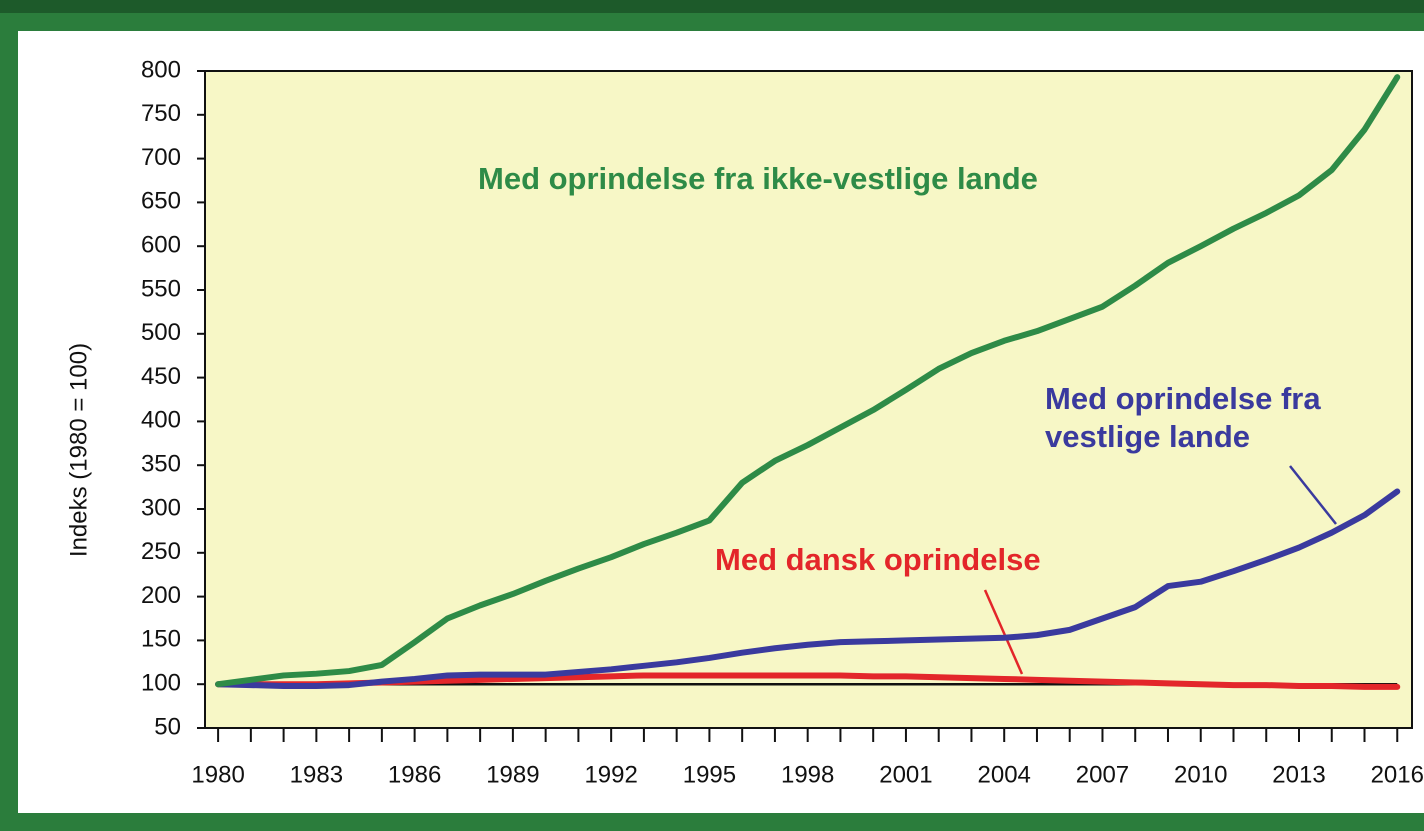  Describe the element at coordinates (1397, 774) in the screenshot. I see `x-tick-label: 2016` at that location.